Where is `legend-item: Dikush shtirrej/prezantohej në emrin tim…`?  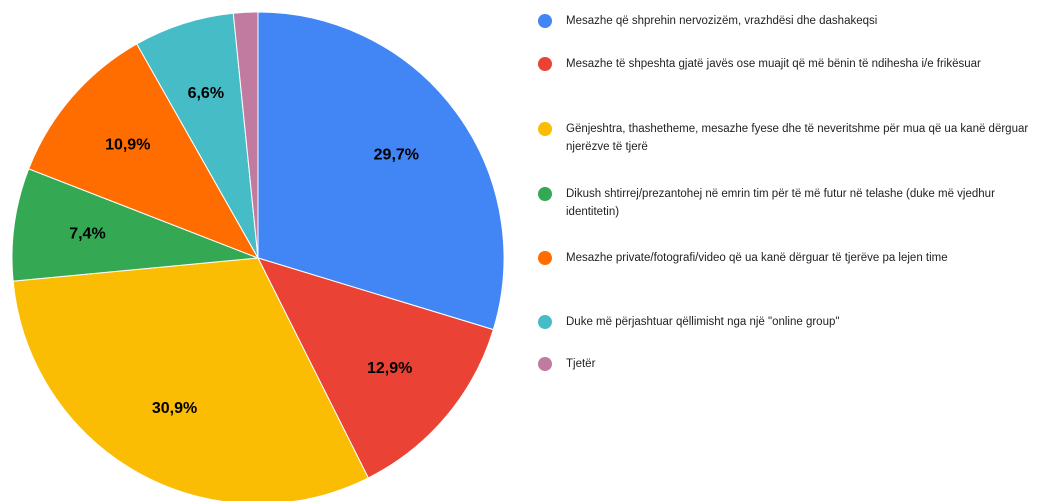
legend-item: Dikush shtirrej/prezantohej në emrin tim… is located at coordinates (793, 203).